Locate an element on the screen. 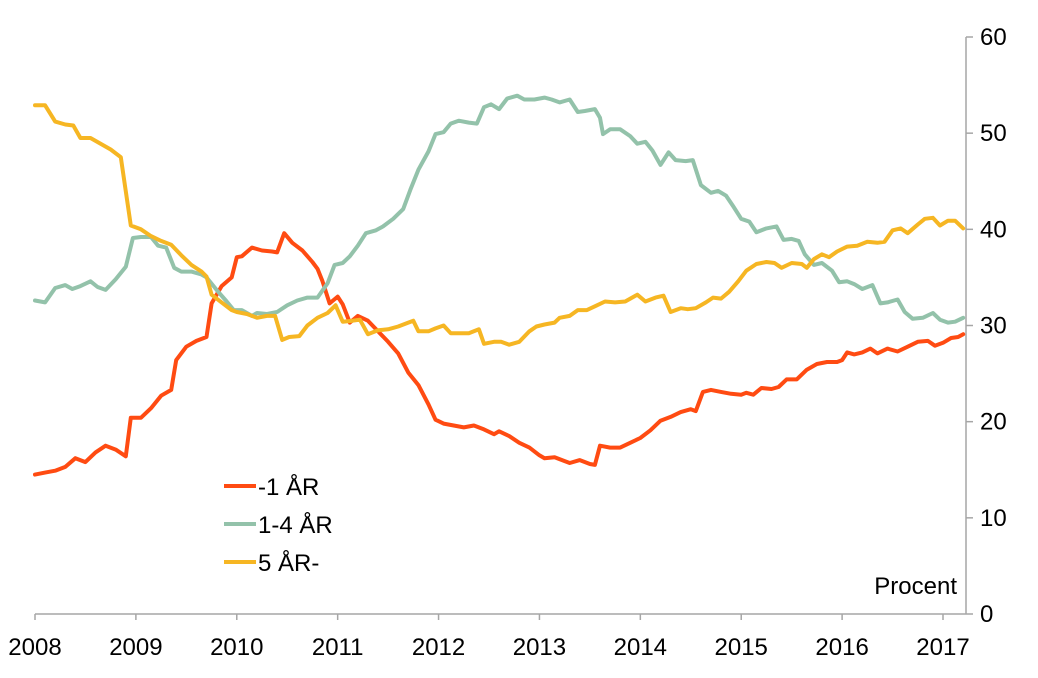  x-tick-label: 2008 is located at coordinates (34, 647).